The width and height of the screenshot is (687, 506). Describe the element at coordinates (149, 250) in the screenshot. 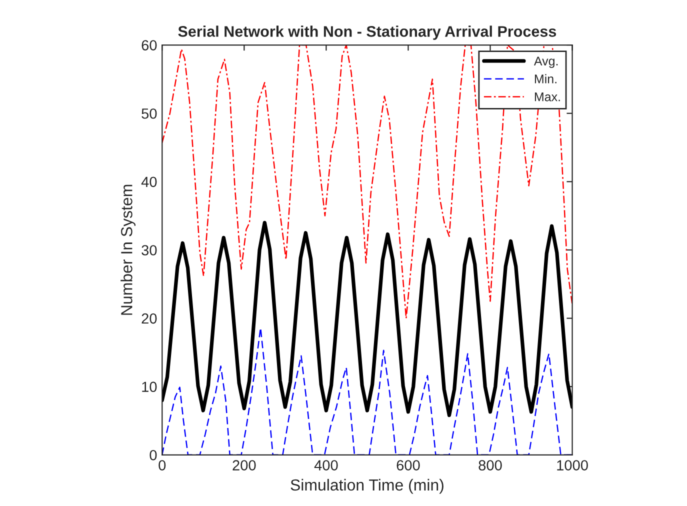

I see `y-tick-label: 30` at that location.